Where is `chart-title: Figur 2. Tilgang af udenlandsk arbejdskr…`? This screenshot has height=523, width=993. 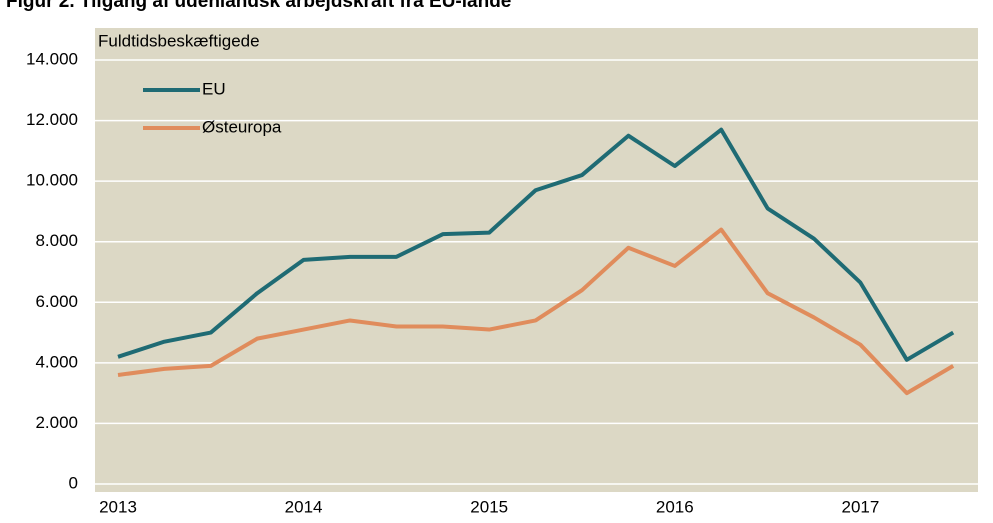
chart-title: Figur 2. Tilgang af udenlandsk arbejdskr… is located at coordinates (258, 6).